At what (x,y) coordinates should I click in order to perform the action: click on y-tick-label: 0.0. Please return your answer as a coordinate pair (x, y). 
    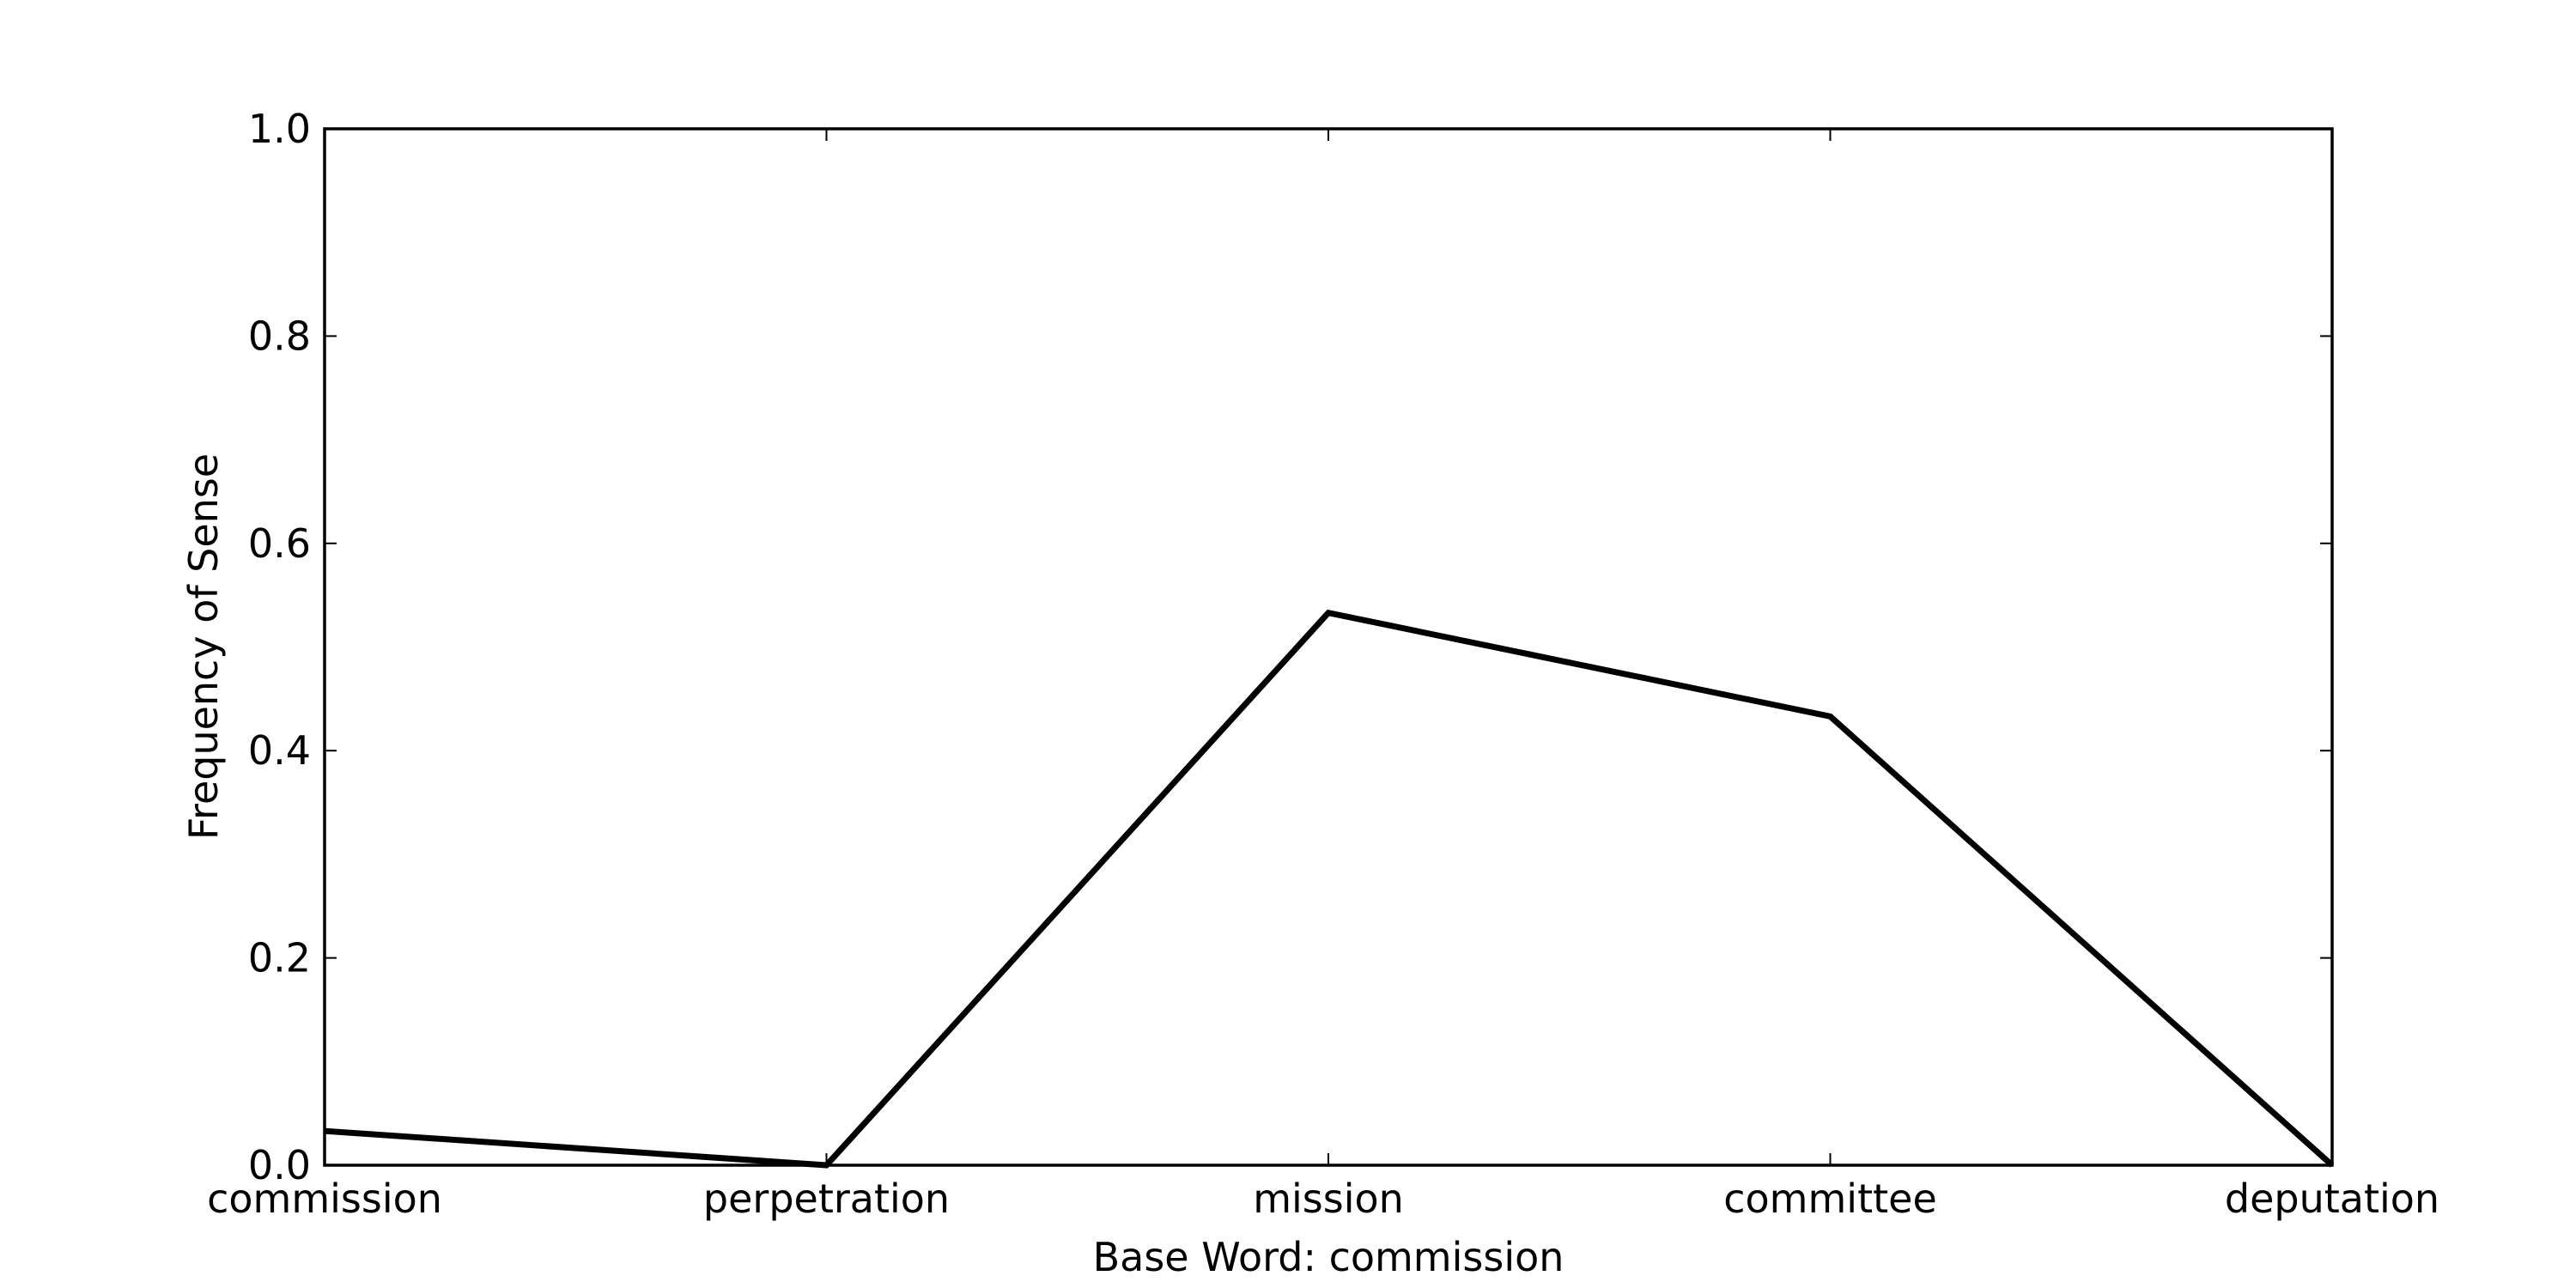
    Looking at the image, I should click on (280, 1165).